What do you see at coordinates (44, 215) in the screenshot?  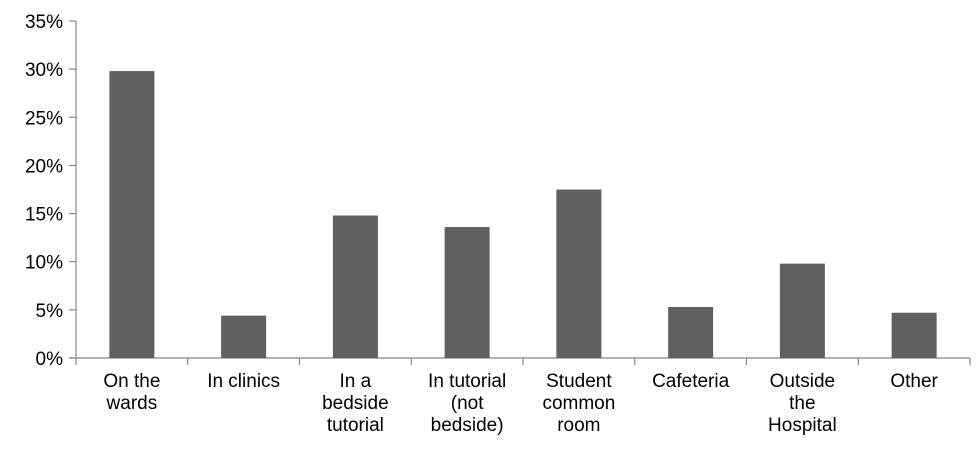 I see `y-tick-label: 15%` at bounding box center [44, 215].